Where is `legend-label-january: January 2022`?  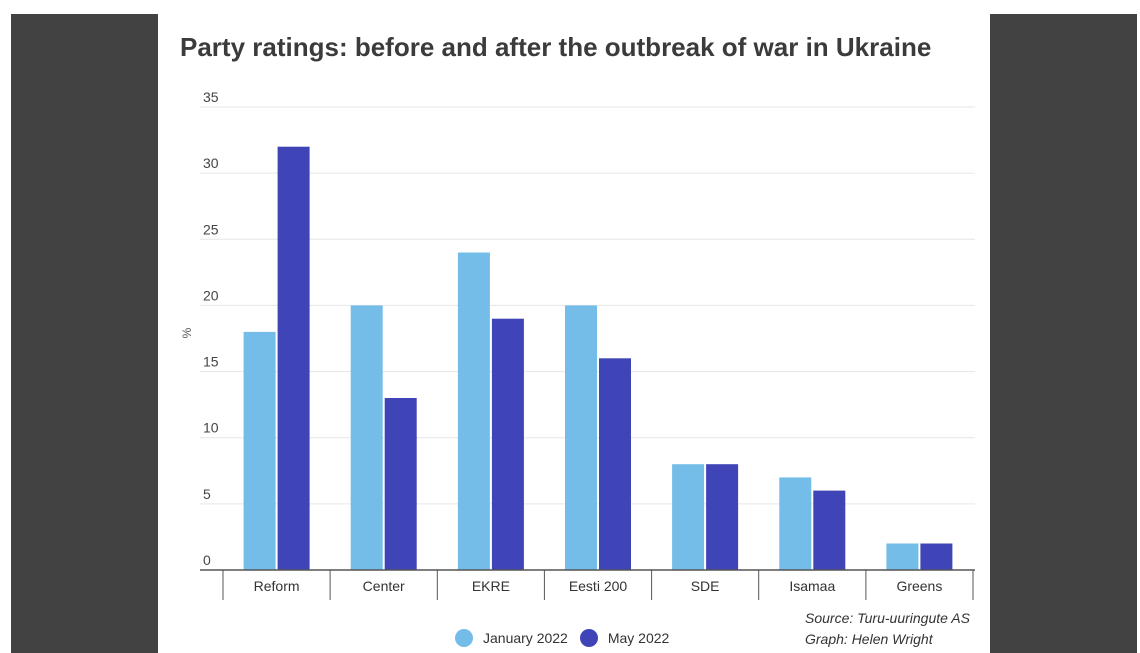
legend-label-january: January 2022 is located at coordinates (525, 638).